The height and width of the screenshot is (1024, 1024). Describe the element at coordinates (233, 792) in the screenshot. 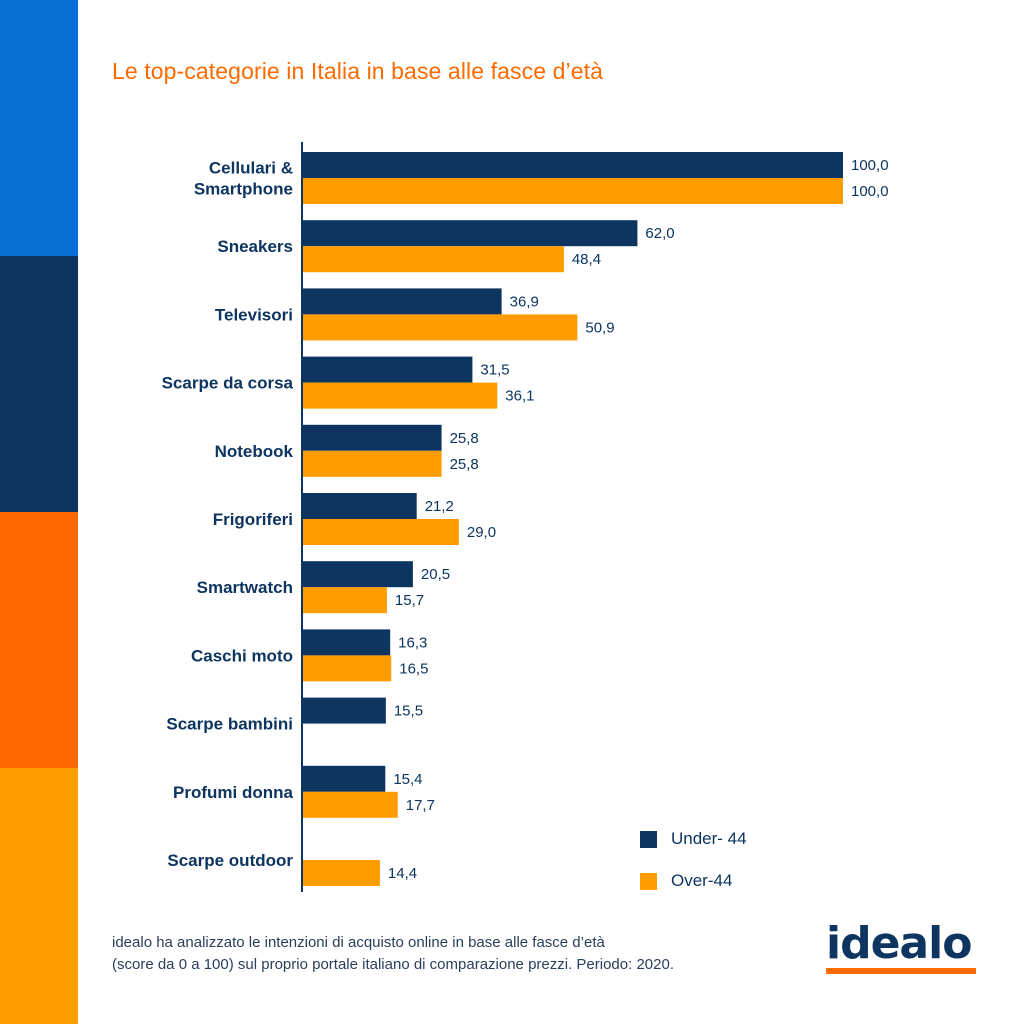

I see `category-label: Profumi donna` at that location.